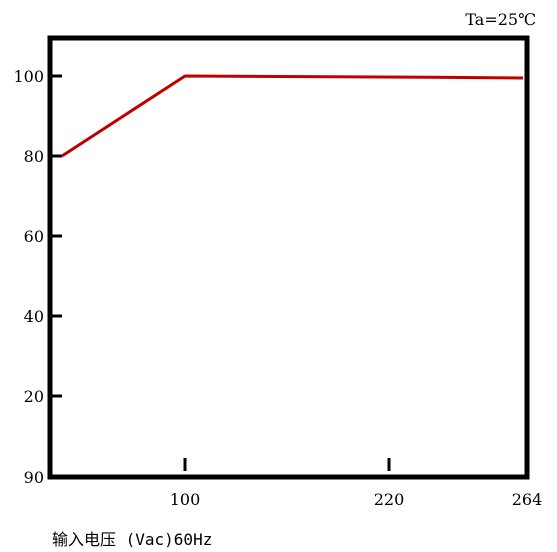 The height and width of the screenshot is (552, 557). I want to click on y-tick-label: 40, so click(34, 316).